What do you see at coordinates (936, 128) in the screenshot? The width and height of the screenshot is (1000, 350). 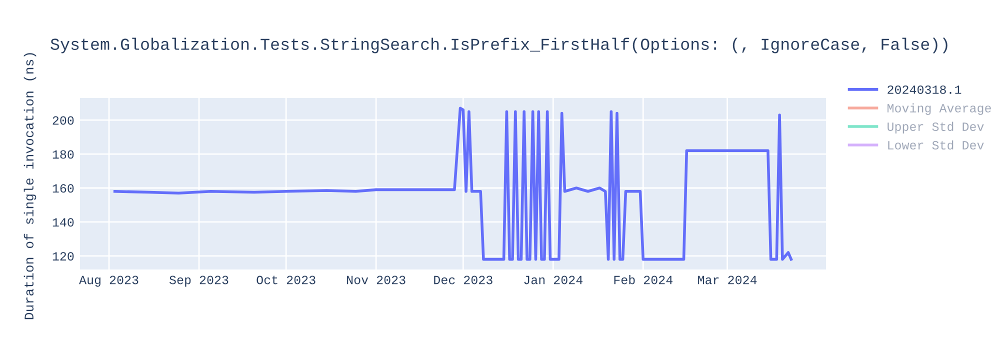 I see `legend-label: Upper Std Dev` at bounding box center [936, 128].